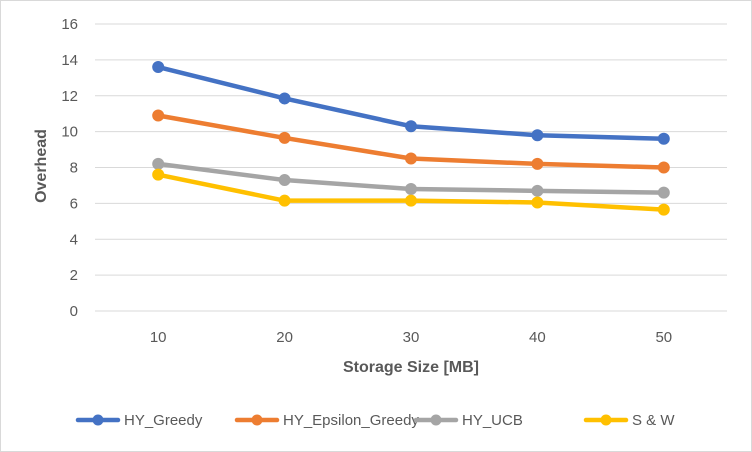  What do you see at coordinates (158, 337) in the screenshot?
I see `x-tick-label: 10` at bounding box center [158, 337].